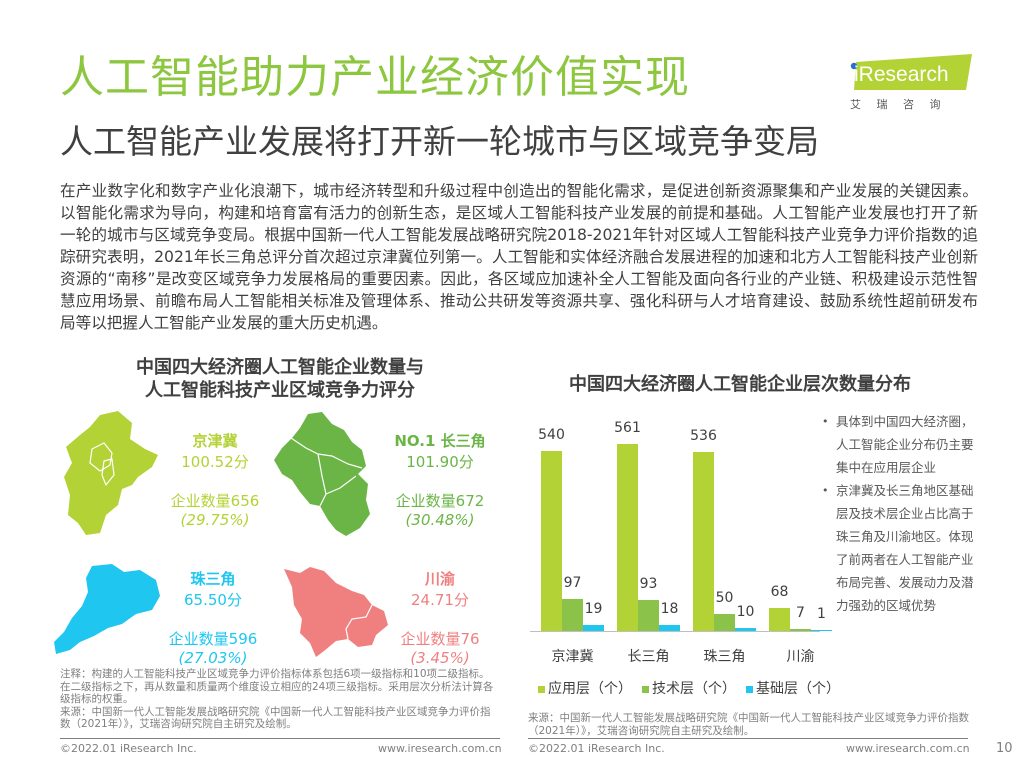 This screenshot has height=768, width=1024. I want to click on bar-value-label: 7, so click(800, 613).